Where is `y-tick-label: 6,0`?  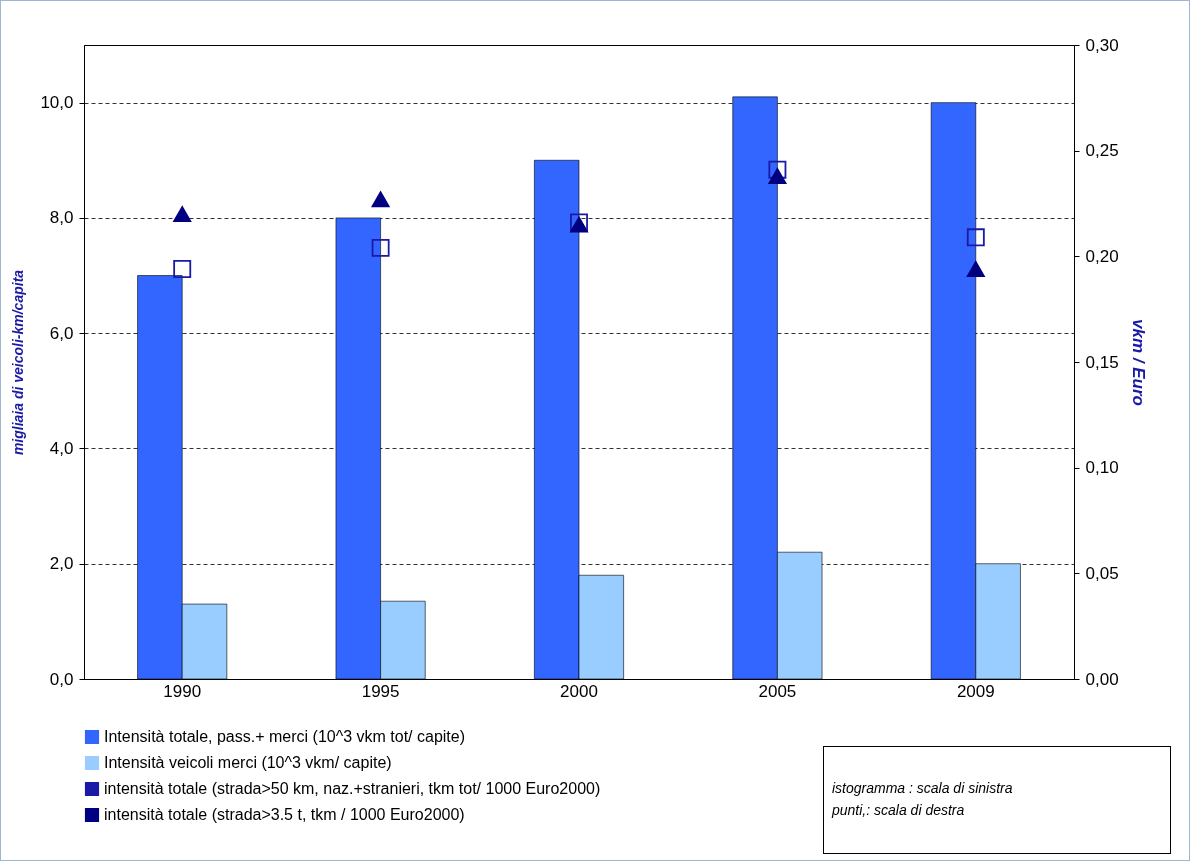 y-tick-label: 6,0 is located at coordinates (61, 333).